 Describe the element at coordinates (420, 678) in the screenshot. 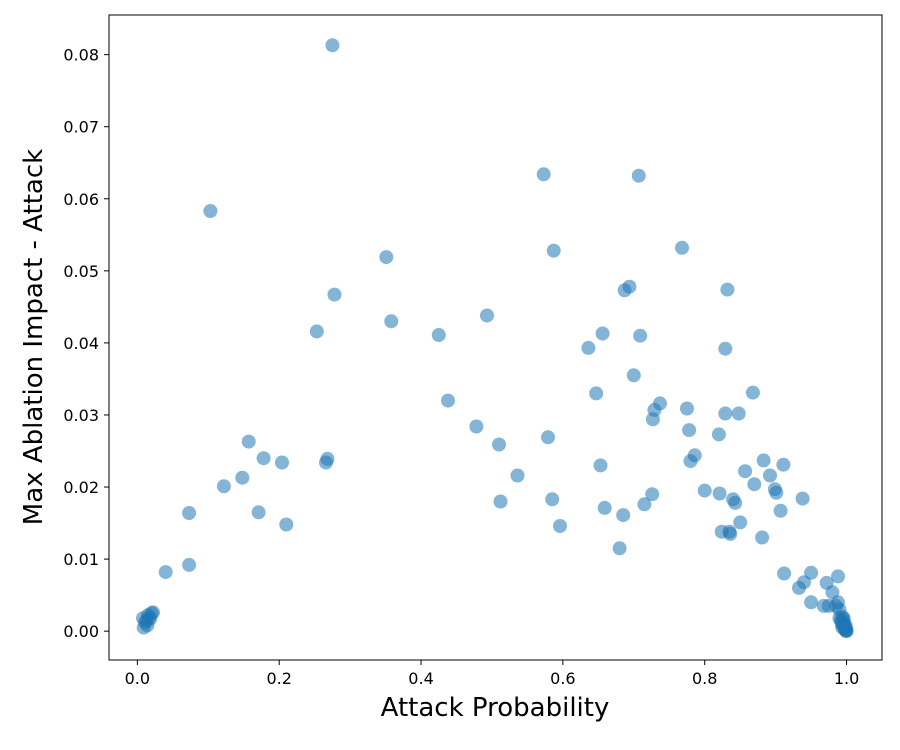

I see `x-tick-label: 0.4` at that location.